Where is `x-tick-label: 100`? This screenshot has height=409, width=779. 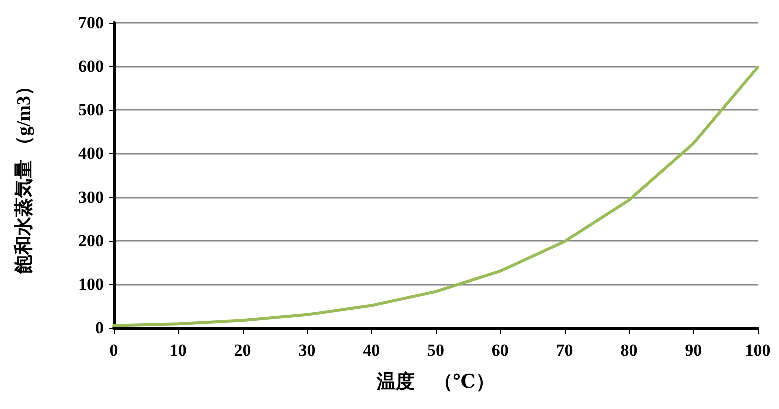
x-tick-label: 100 is located at coordinates (758, 350).